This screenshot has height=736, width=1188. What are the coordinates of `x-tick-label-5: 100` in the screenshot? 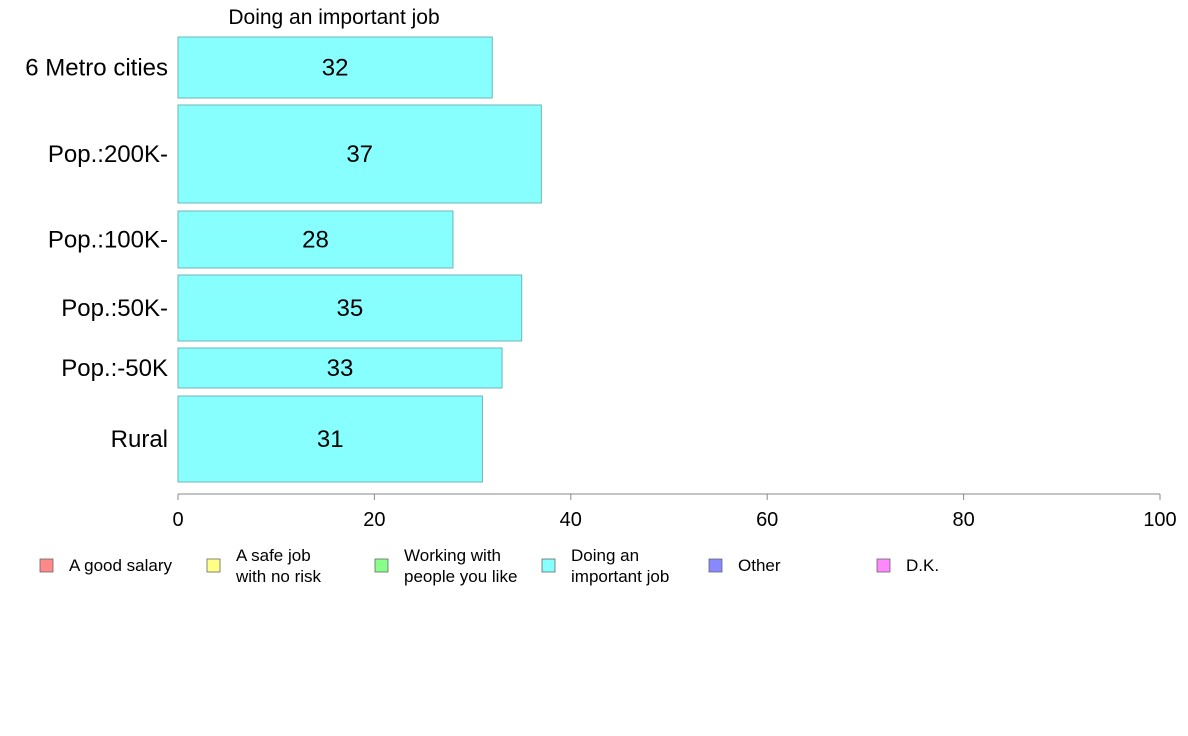 It's located at (1159, 520).